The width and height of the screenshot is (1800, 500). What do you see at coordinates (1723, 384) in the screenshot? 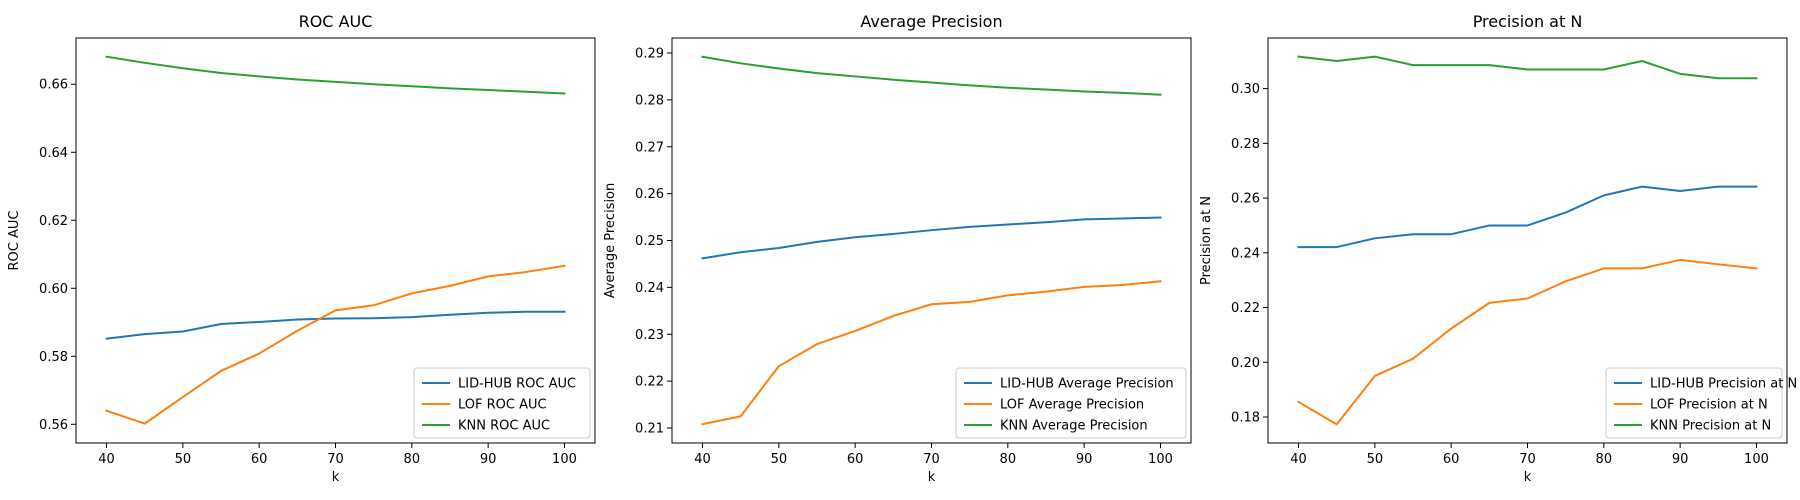
I see `legend-entry: LID-HUB Precision at N` at bounding box center [1723, 384].